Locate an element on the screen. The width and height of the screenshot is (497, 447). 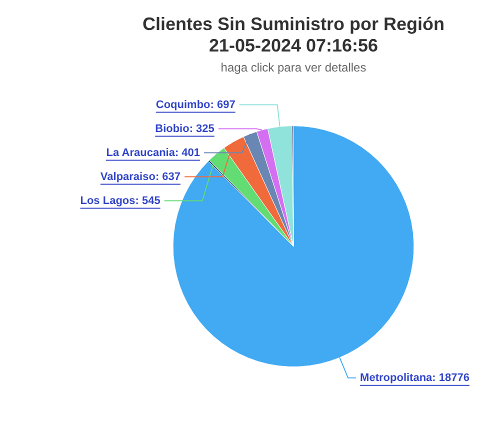
chart-subtitle: haga click para ver detalles is located at coordinates (293, 67).